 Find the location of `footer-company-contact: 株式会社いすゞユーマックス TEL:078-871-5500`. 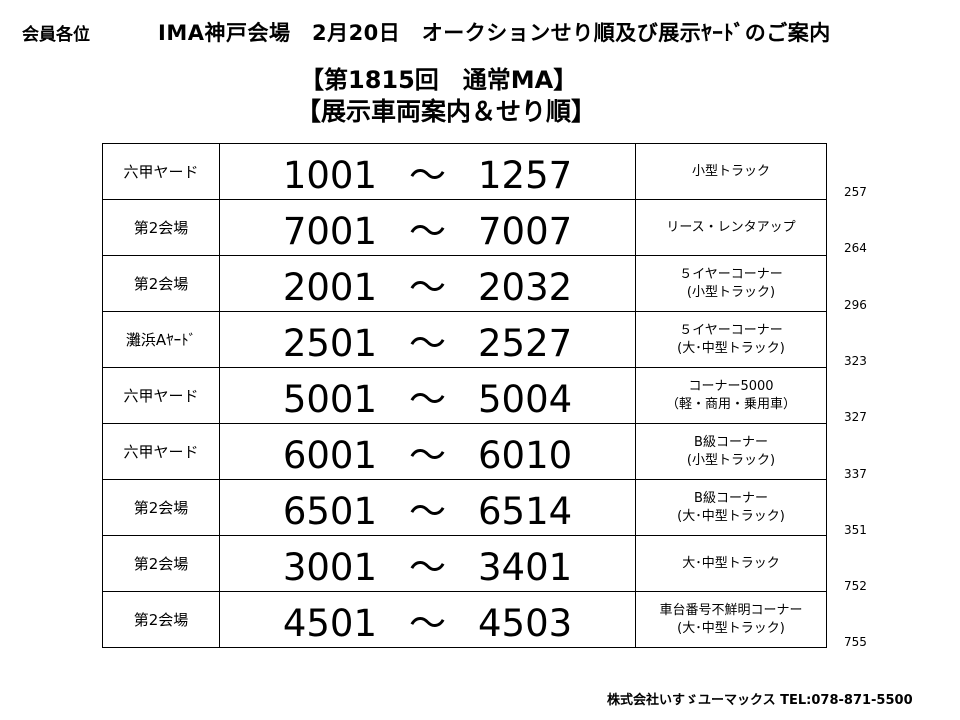

footer-company-contact: 株式会社いすゞユーマックス TEL:078-871-5500 is located at coordinates (760, 700).